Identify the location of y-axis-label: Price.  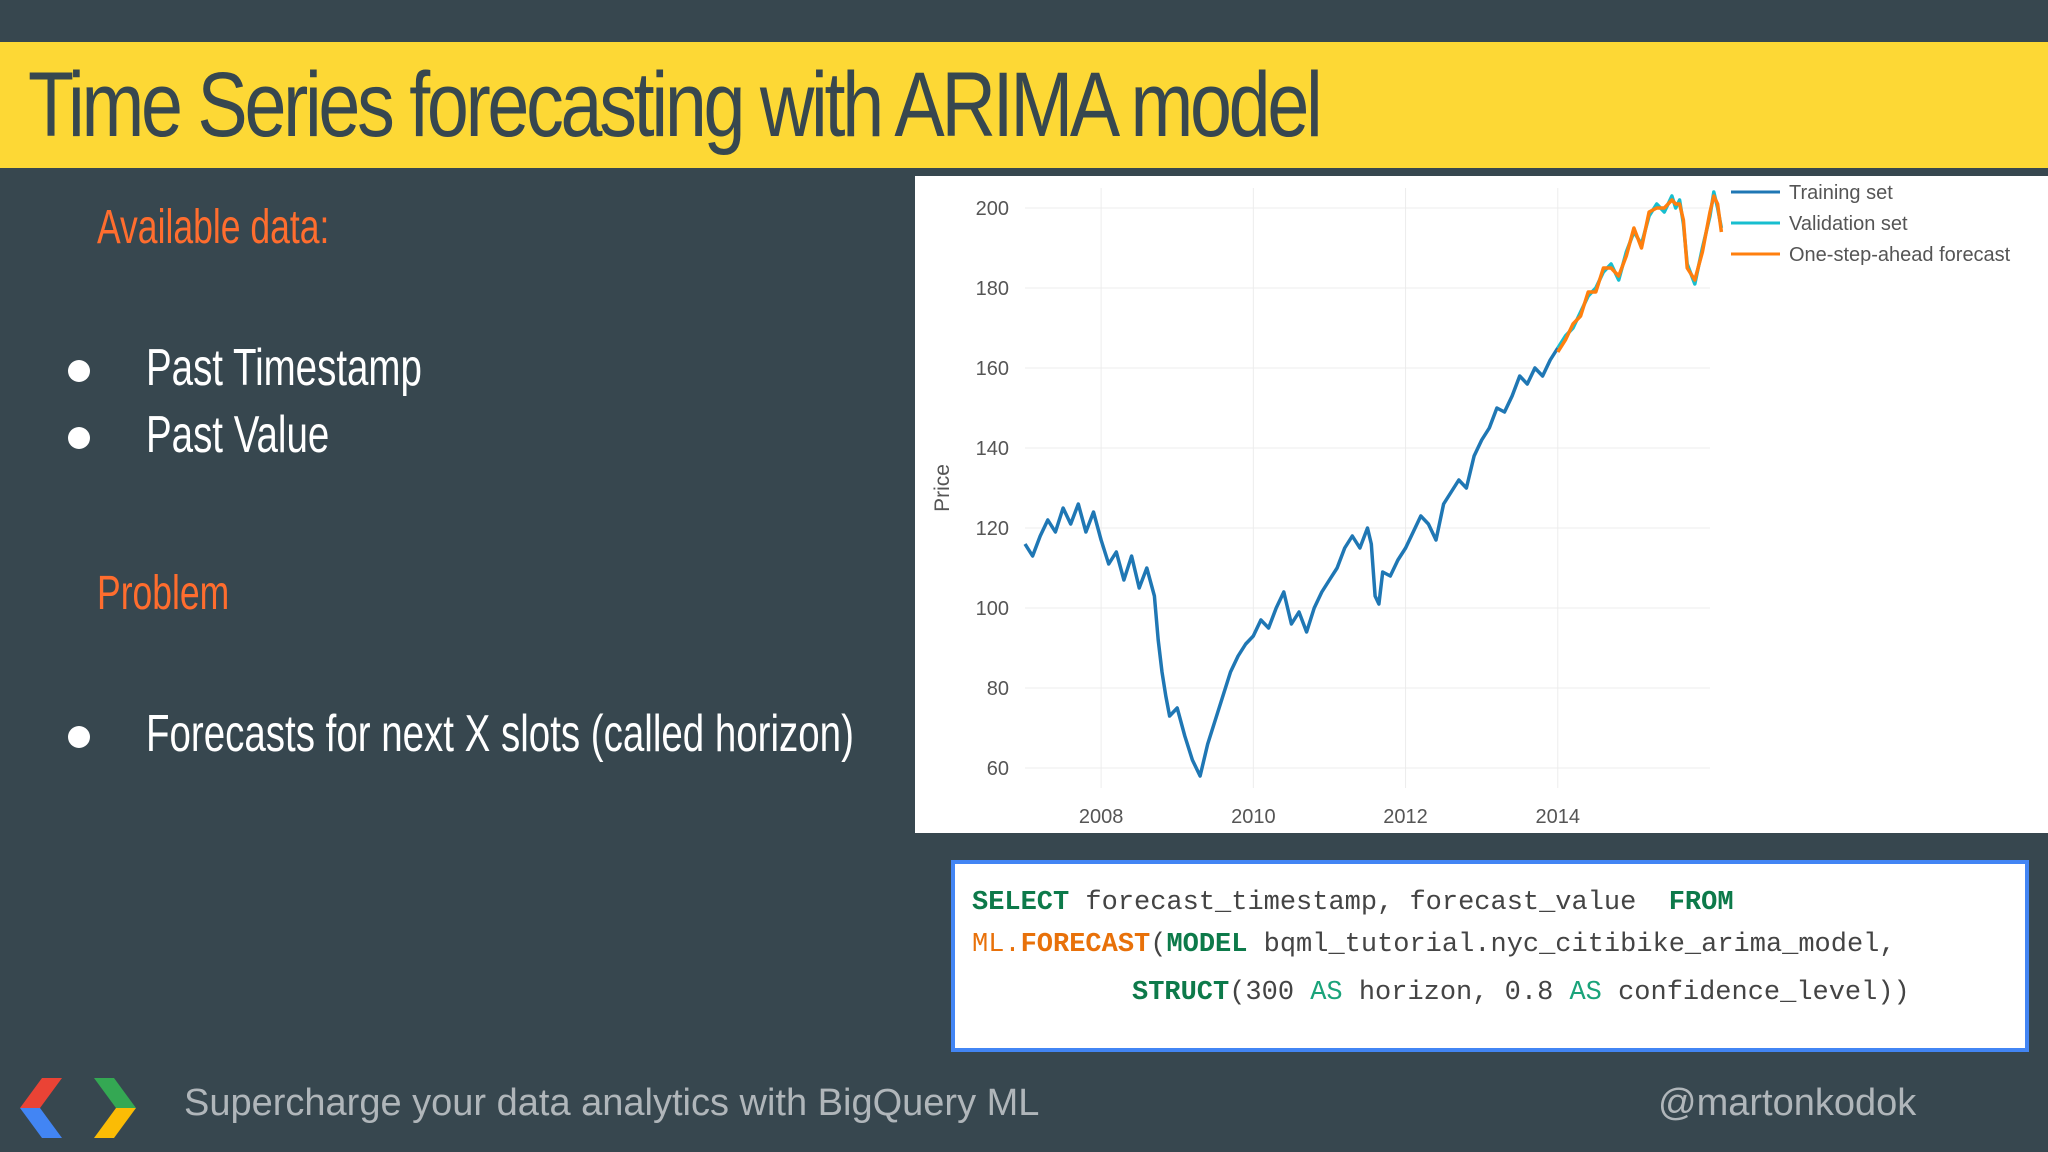
(942, 488).